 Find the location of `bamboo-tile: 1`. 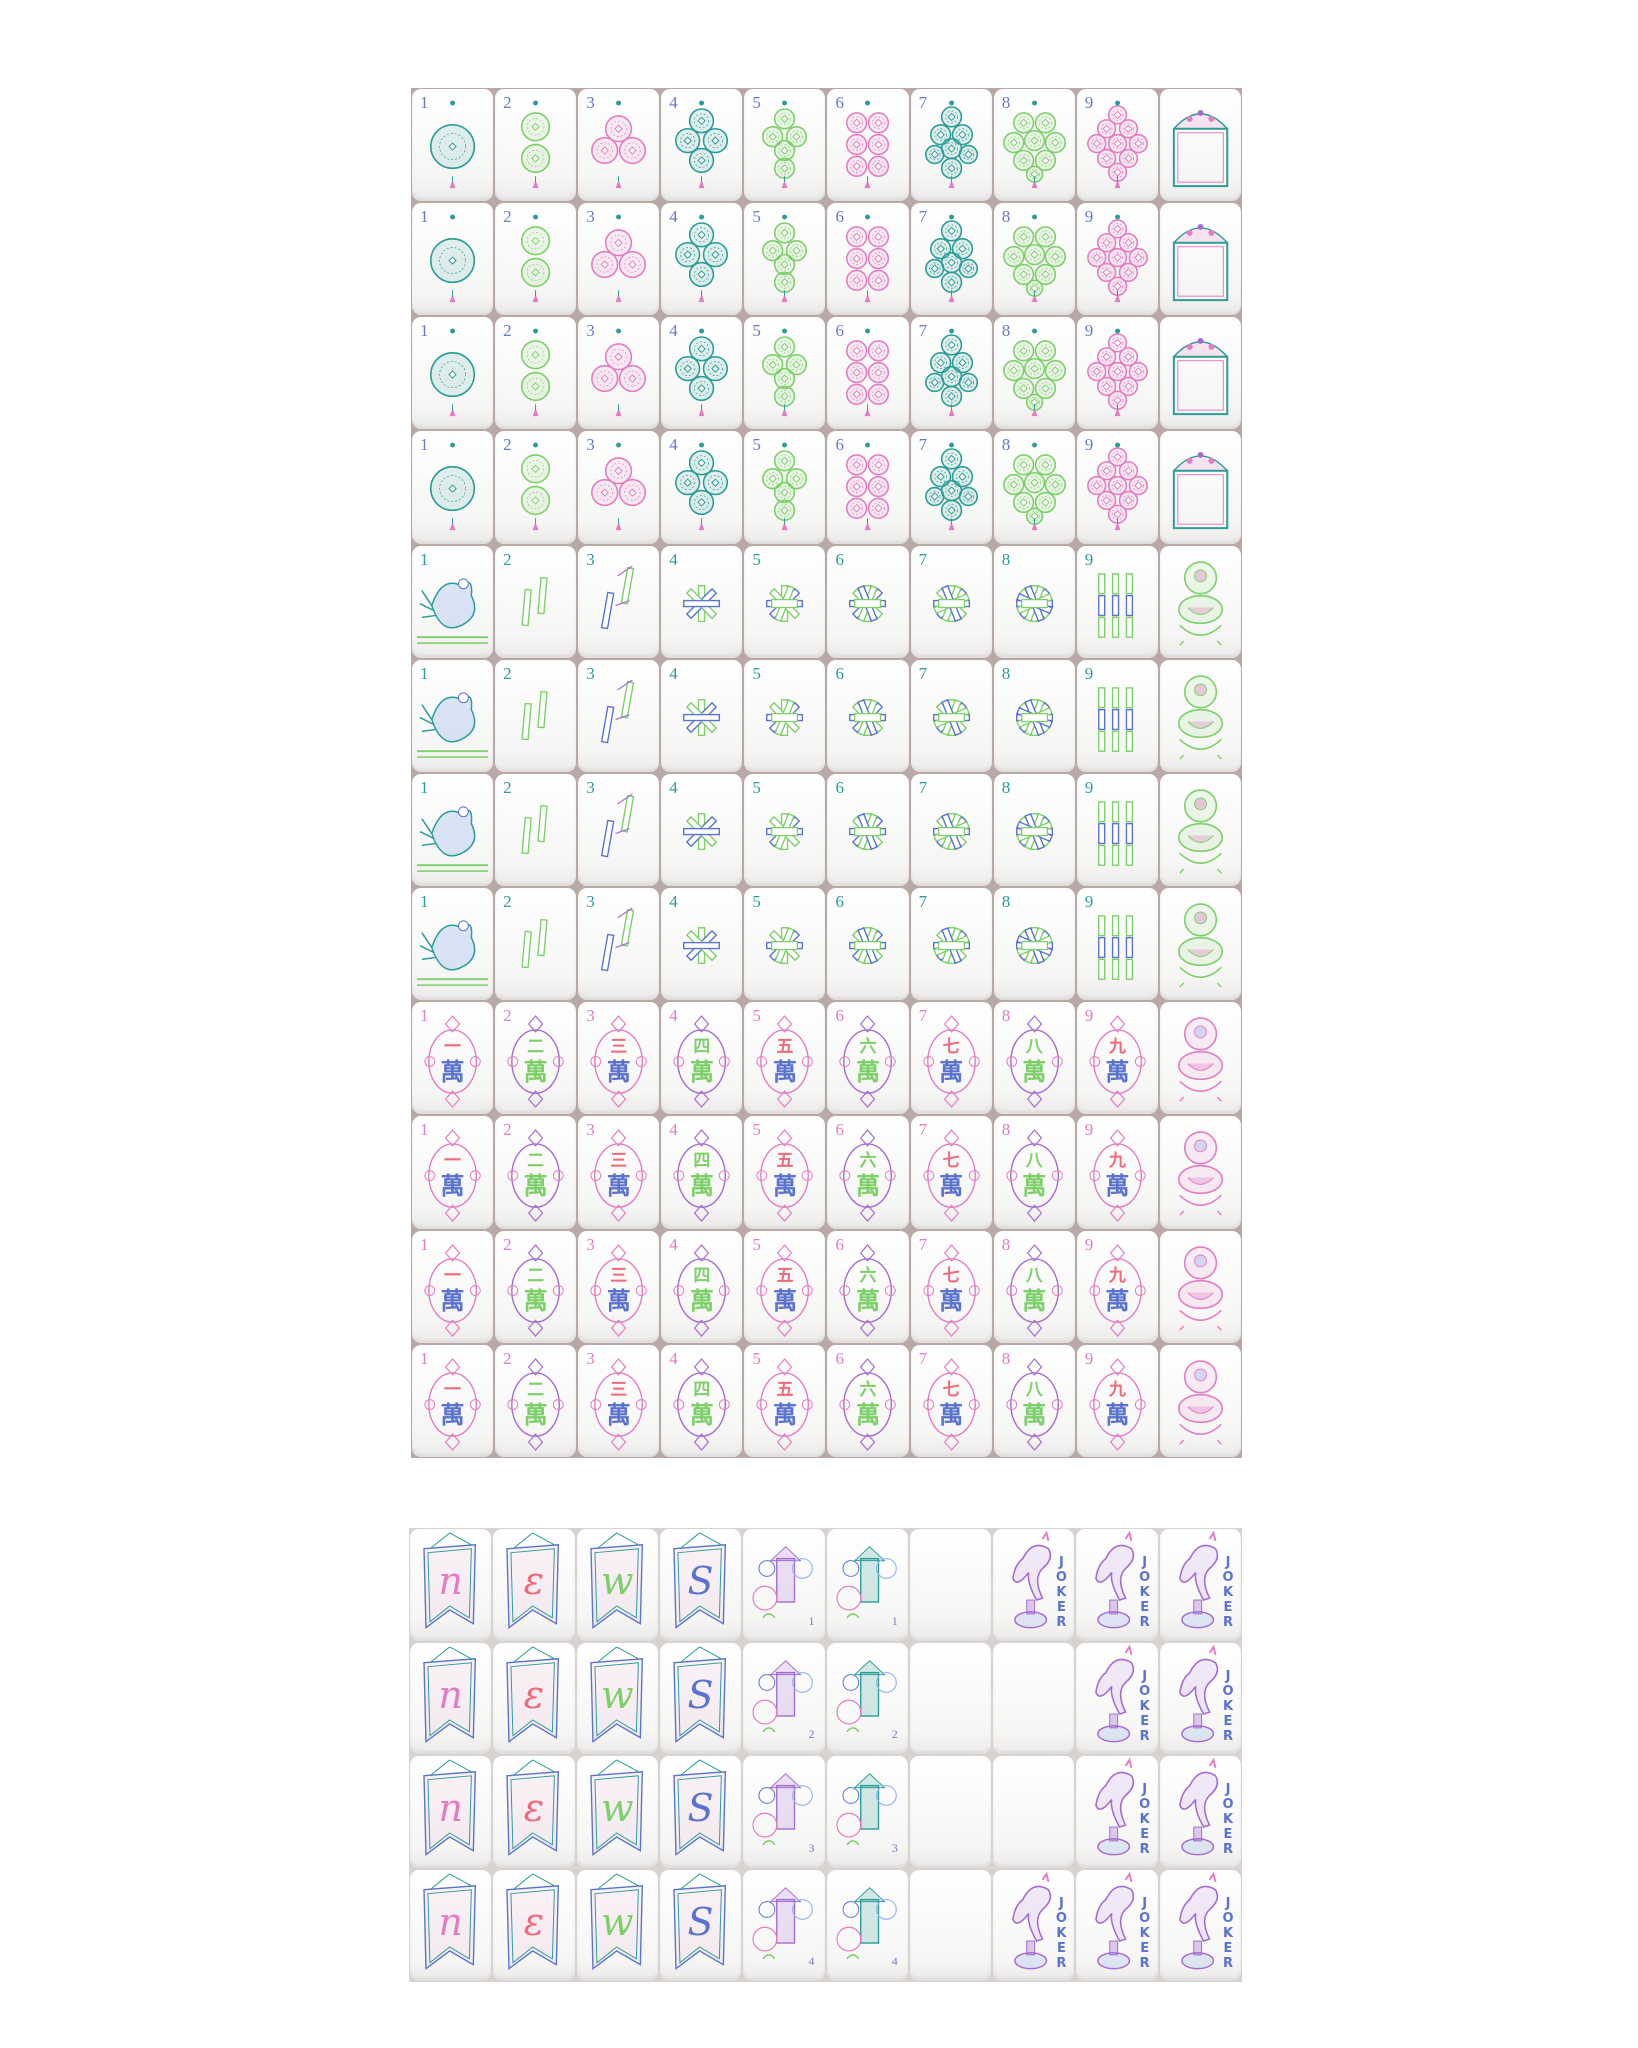

bamboo-tile: 1 is located at coordinates (453, 715).